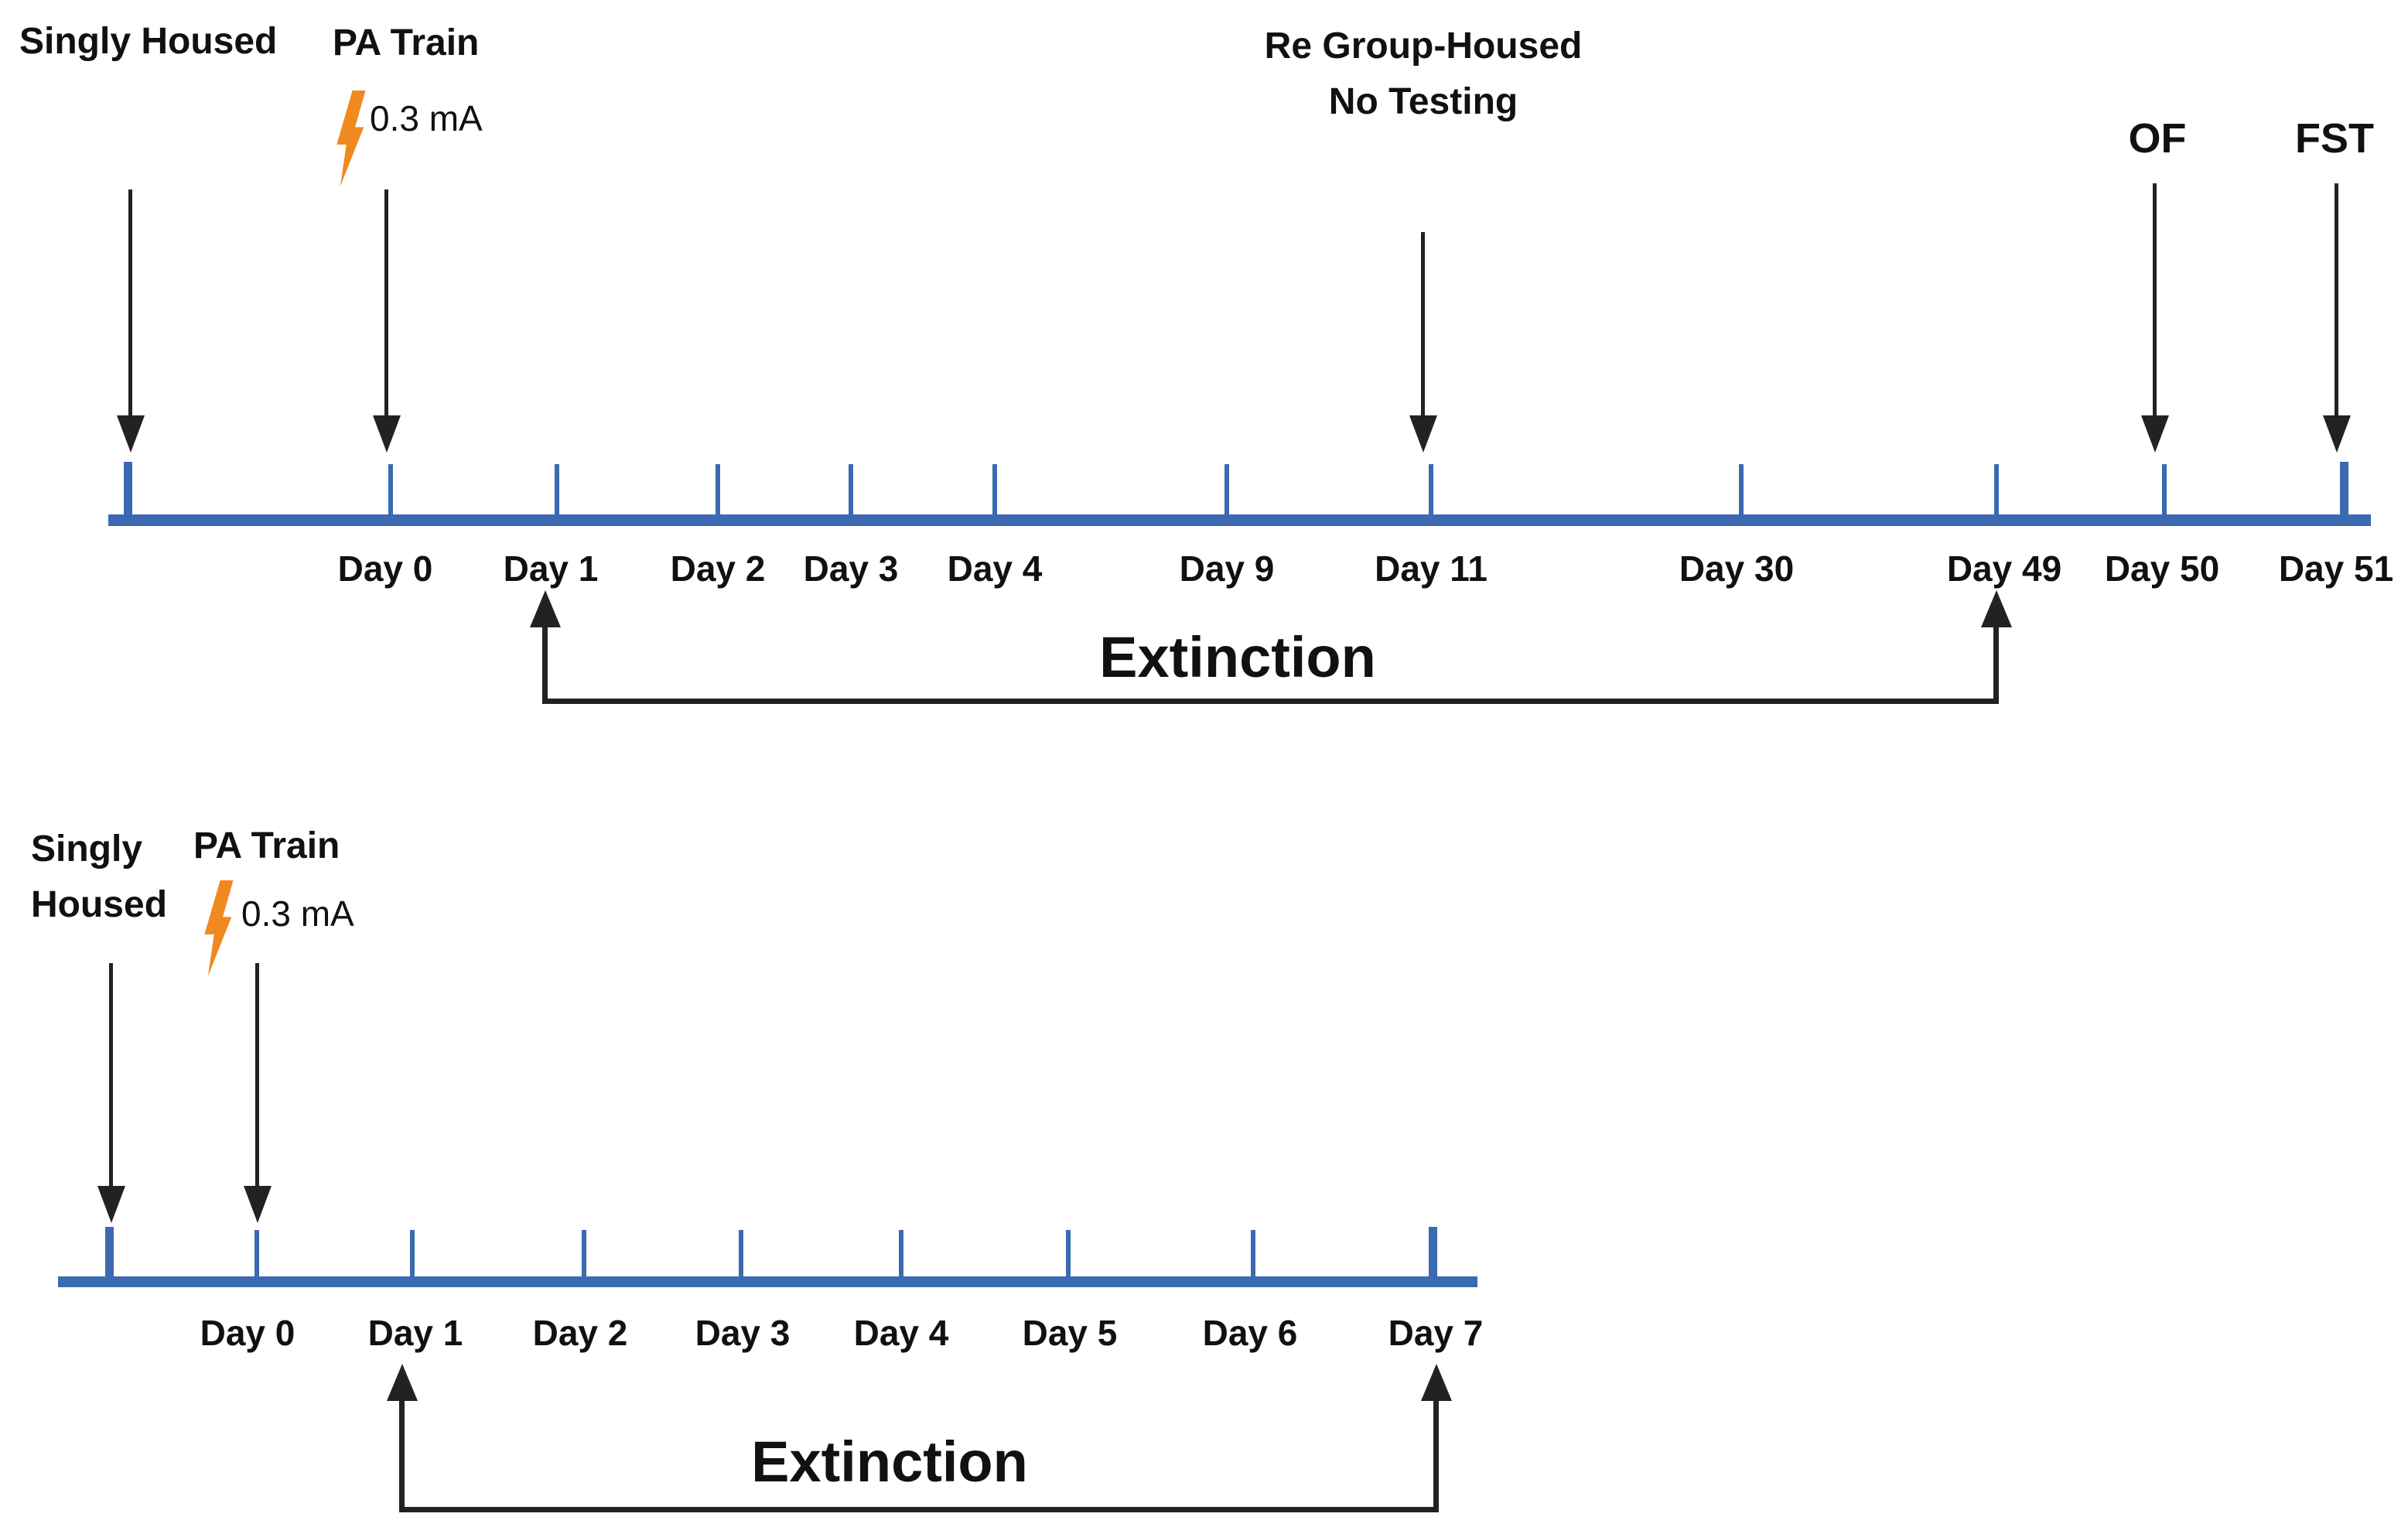 The height and width of the screenshot is (1534, 2408). Describe the element at coordinates (2336, 569) in the screenshot. I see `day-label: Day 51` at that location.